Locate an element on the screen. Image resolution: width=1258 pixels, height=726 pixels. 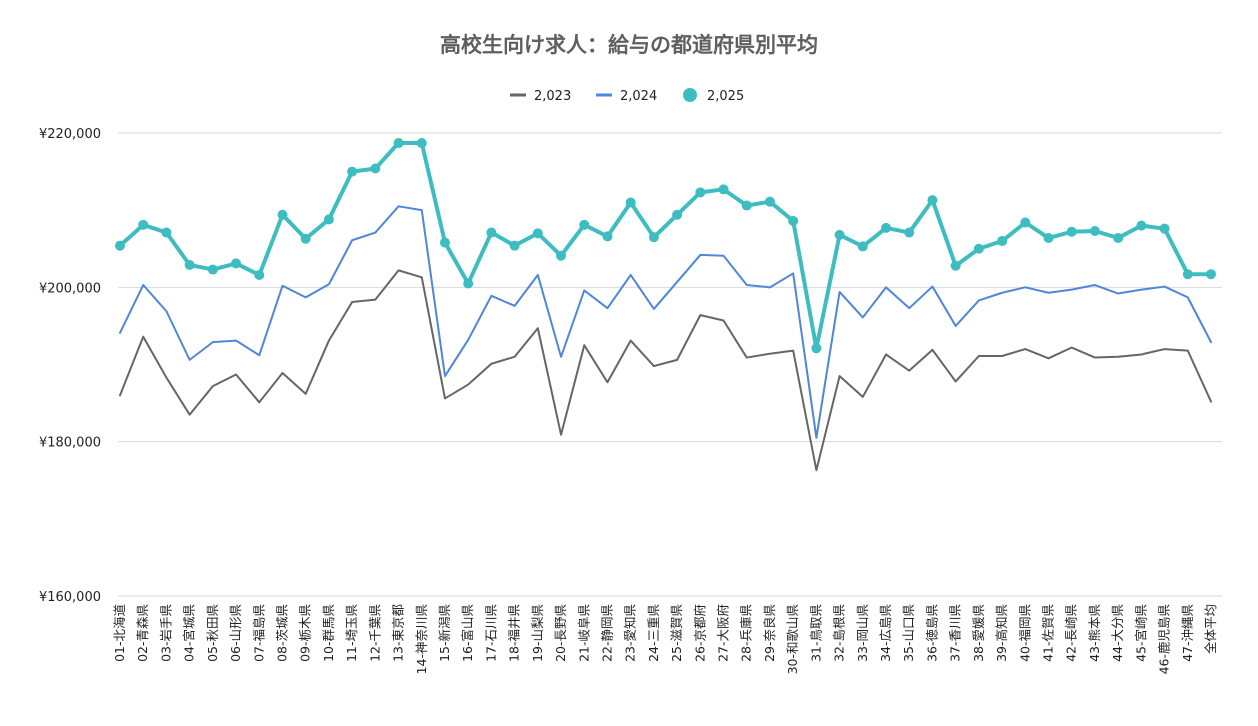
x-tick-label: 27-大阪府 is located at coordinates (723, 633).